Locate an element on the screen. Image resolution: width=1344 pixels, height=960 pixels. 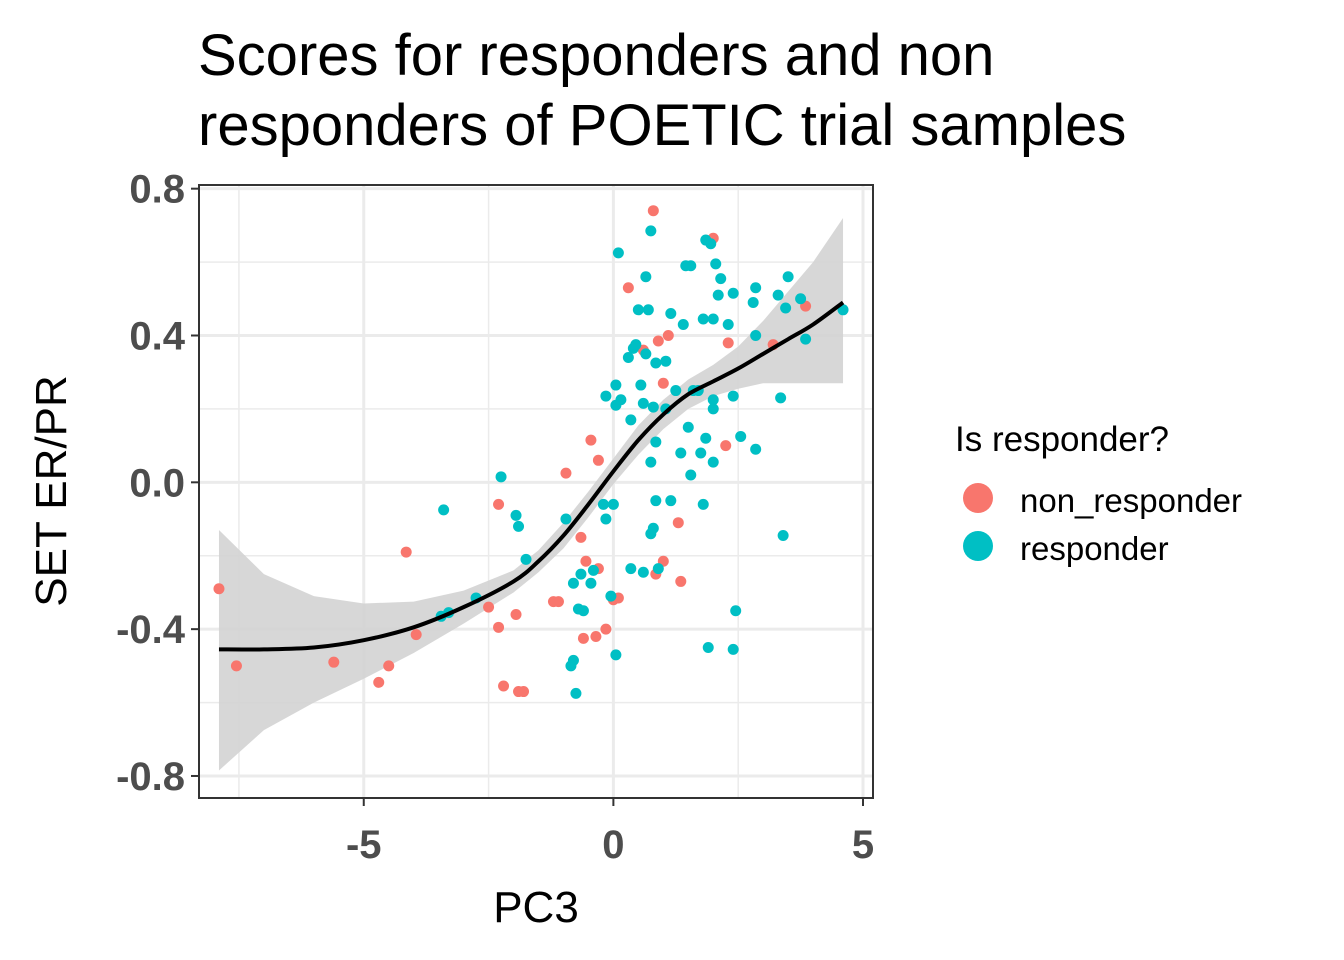
legend-key-non-responder is located at coordinates (978, 498).